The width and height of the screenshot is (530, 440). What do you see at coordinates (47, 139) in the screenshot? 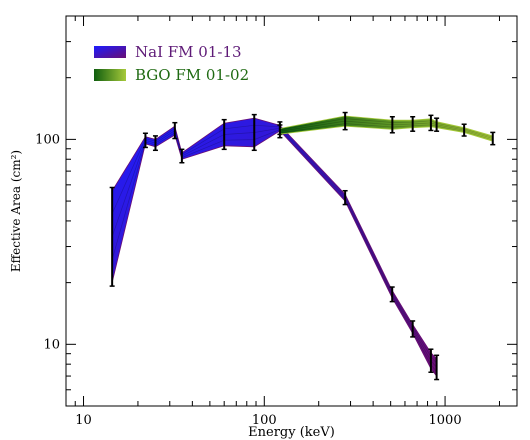
I see `y-tick-label: 100` at bounding box center [47, 139].